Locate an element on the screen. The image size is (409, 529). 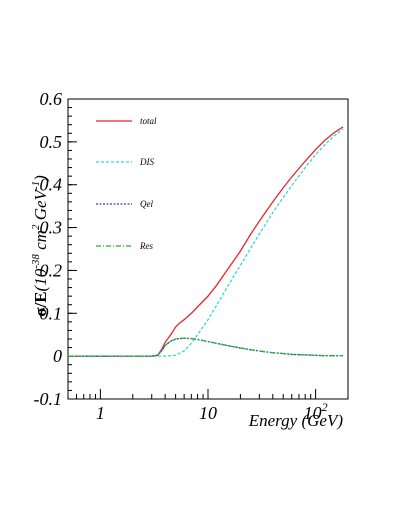
x-tick-base: 1 is located at coordinates (100, 413).